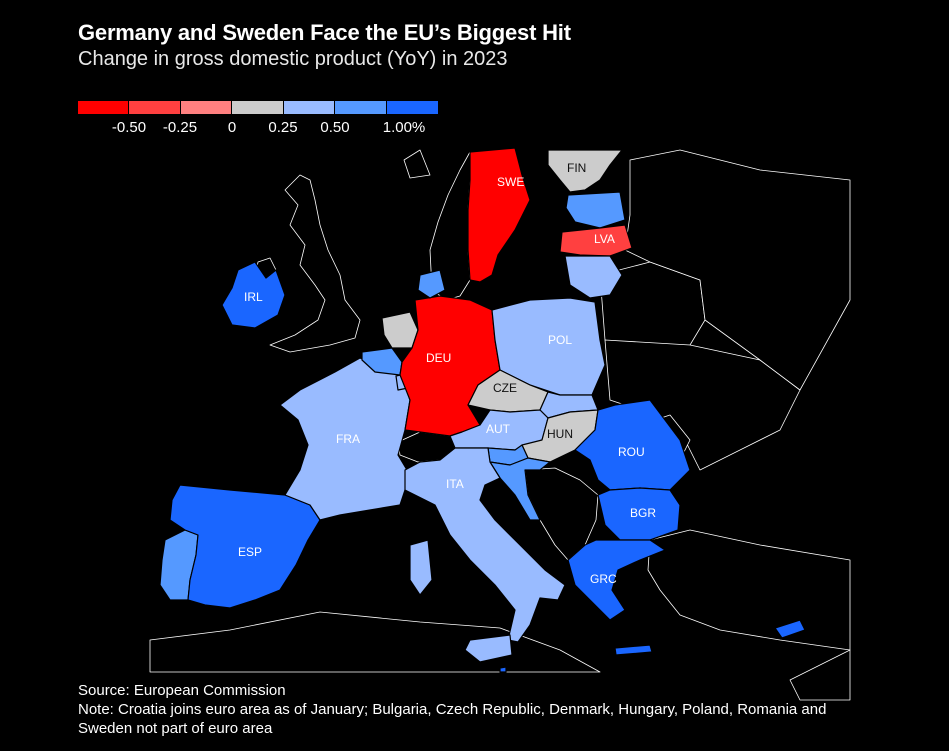  I want to click on country-ita, so click(485, 545).